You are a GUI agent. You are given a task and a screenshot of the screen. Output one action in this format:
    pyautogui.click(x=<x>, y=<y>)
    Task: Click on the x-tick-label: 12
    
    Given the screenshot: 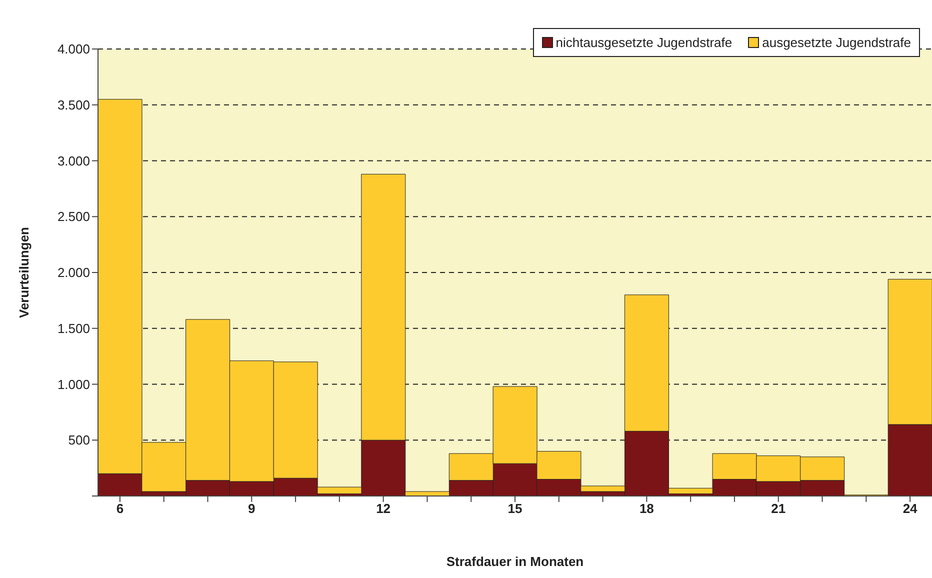 What is the action you would take?
    pyautogui.click(x=383, y=508)
    